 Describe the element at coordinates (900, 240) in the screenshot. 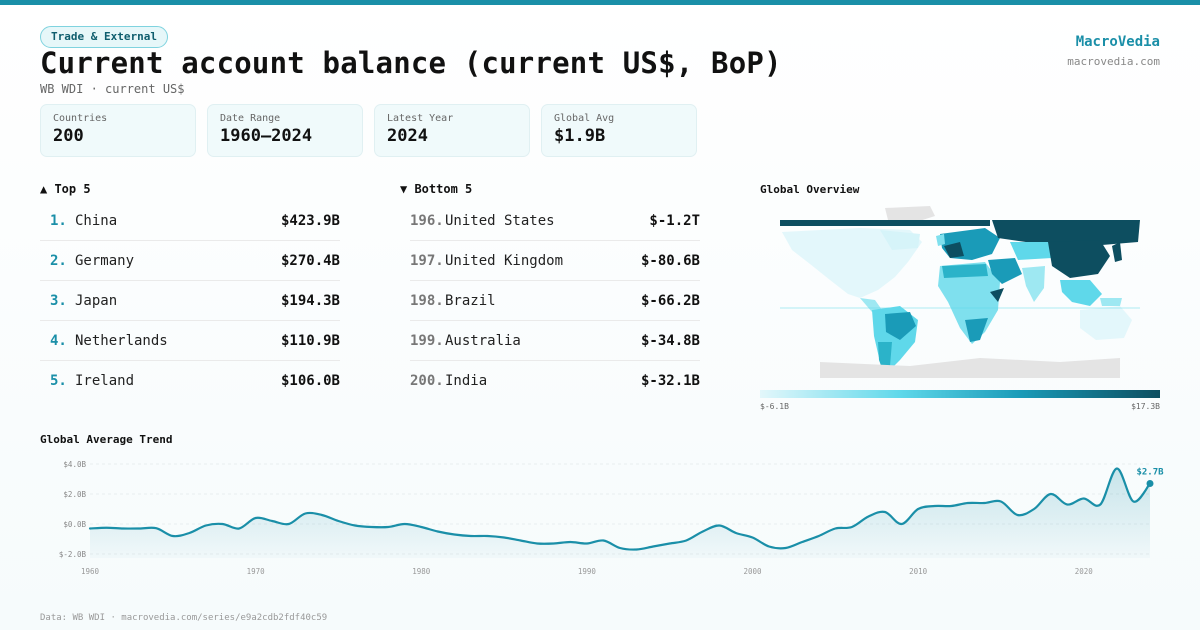

I see `region-canada-east` at that location.